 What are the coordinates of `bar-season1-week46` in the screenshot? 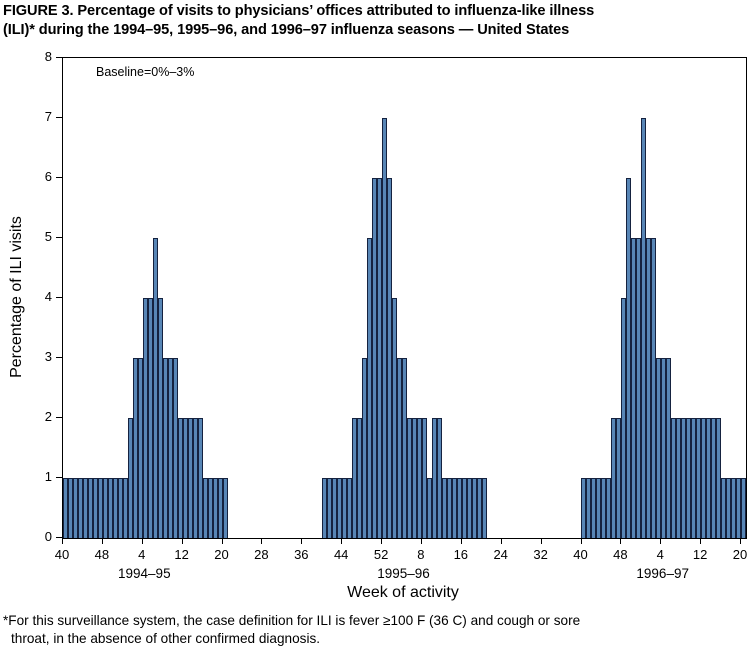 It's located at (355, 478).